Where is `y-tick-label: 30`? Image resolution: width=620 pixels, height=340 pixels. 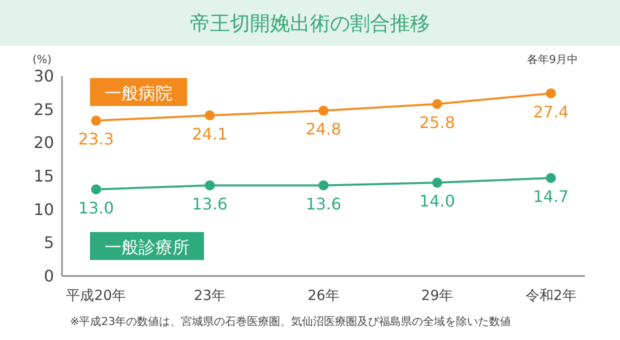 y-tick-label: 30 is located at coordinates (44, 76).